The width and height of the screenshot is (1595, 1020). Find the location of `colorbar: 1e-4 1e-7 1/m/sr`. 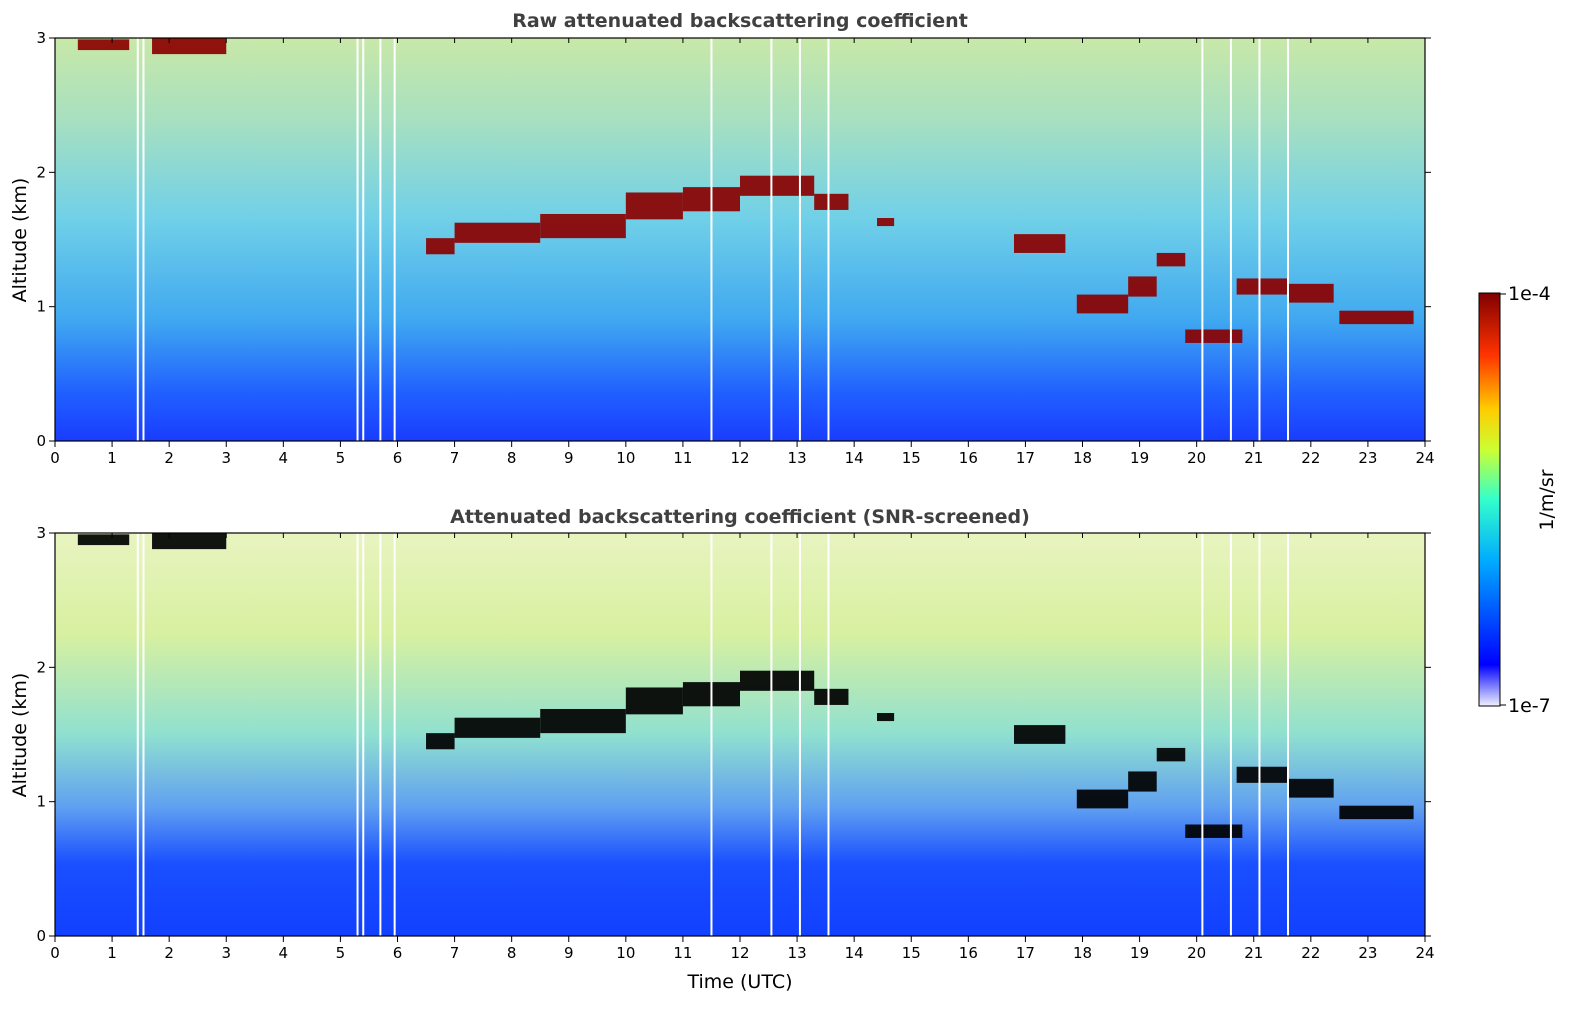

colorbar: 1e-4 1e-7 1/m/sr is located at coordinates (1518, 500).